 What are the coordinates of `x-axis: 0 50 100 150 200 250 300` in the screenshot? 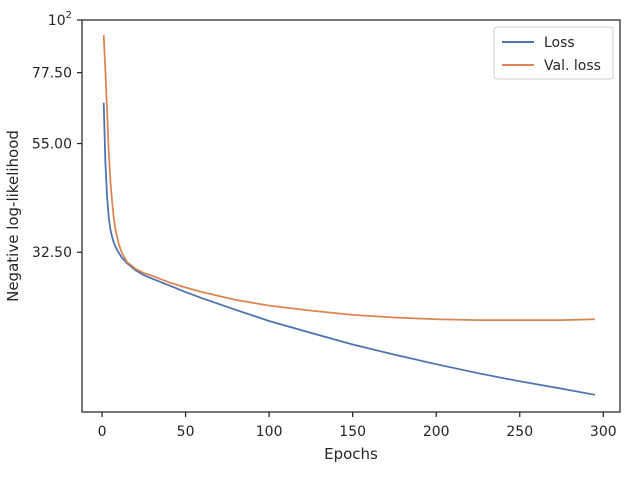 It's located at (357, 426).